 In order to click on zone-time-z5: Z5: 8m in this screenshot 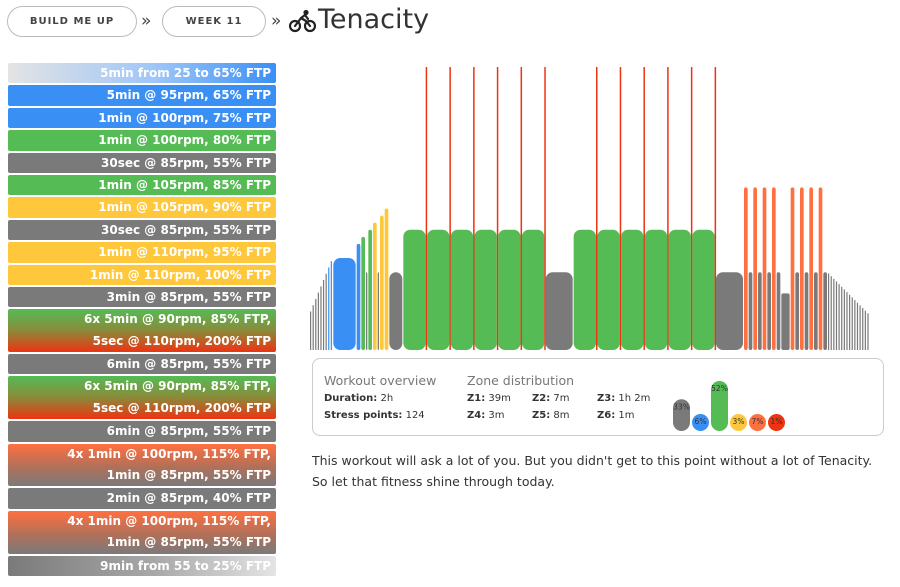, I will do `click(551, 415)`.